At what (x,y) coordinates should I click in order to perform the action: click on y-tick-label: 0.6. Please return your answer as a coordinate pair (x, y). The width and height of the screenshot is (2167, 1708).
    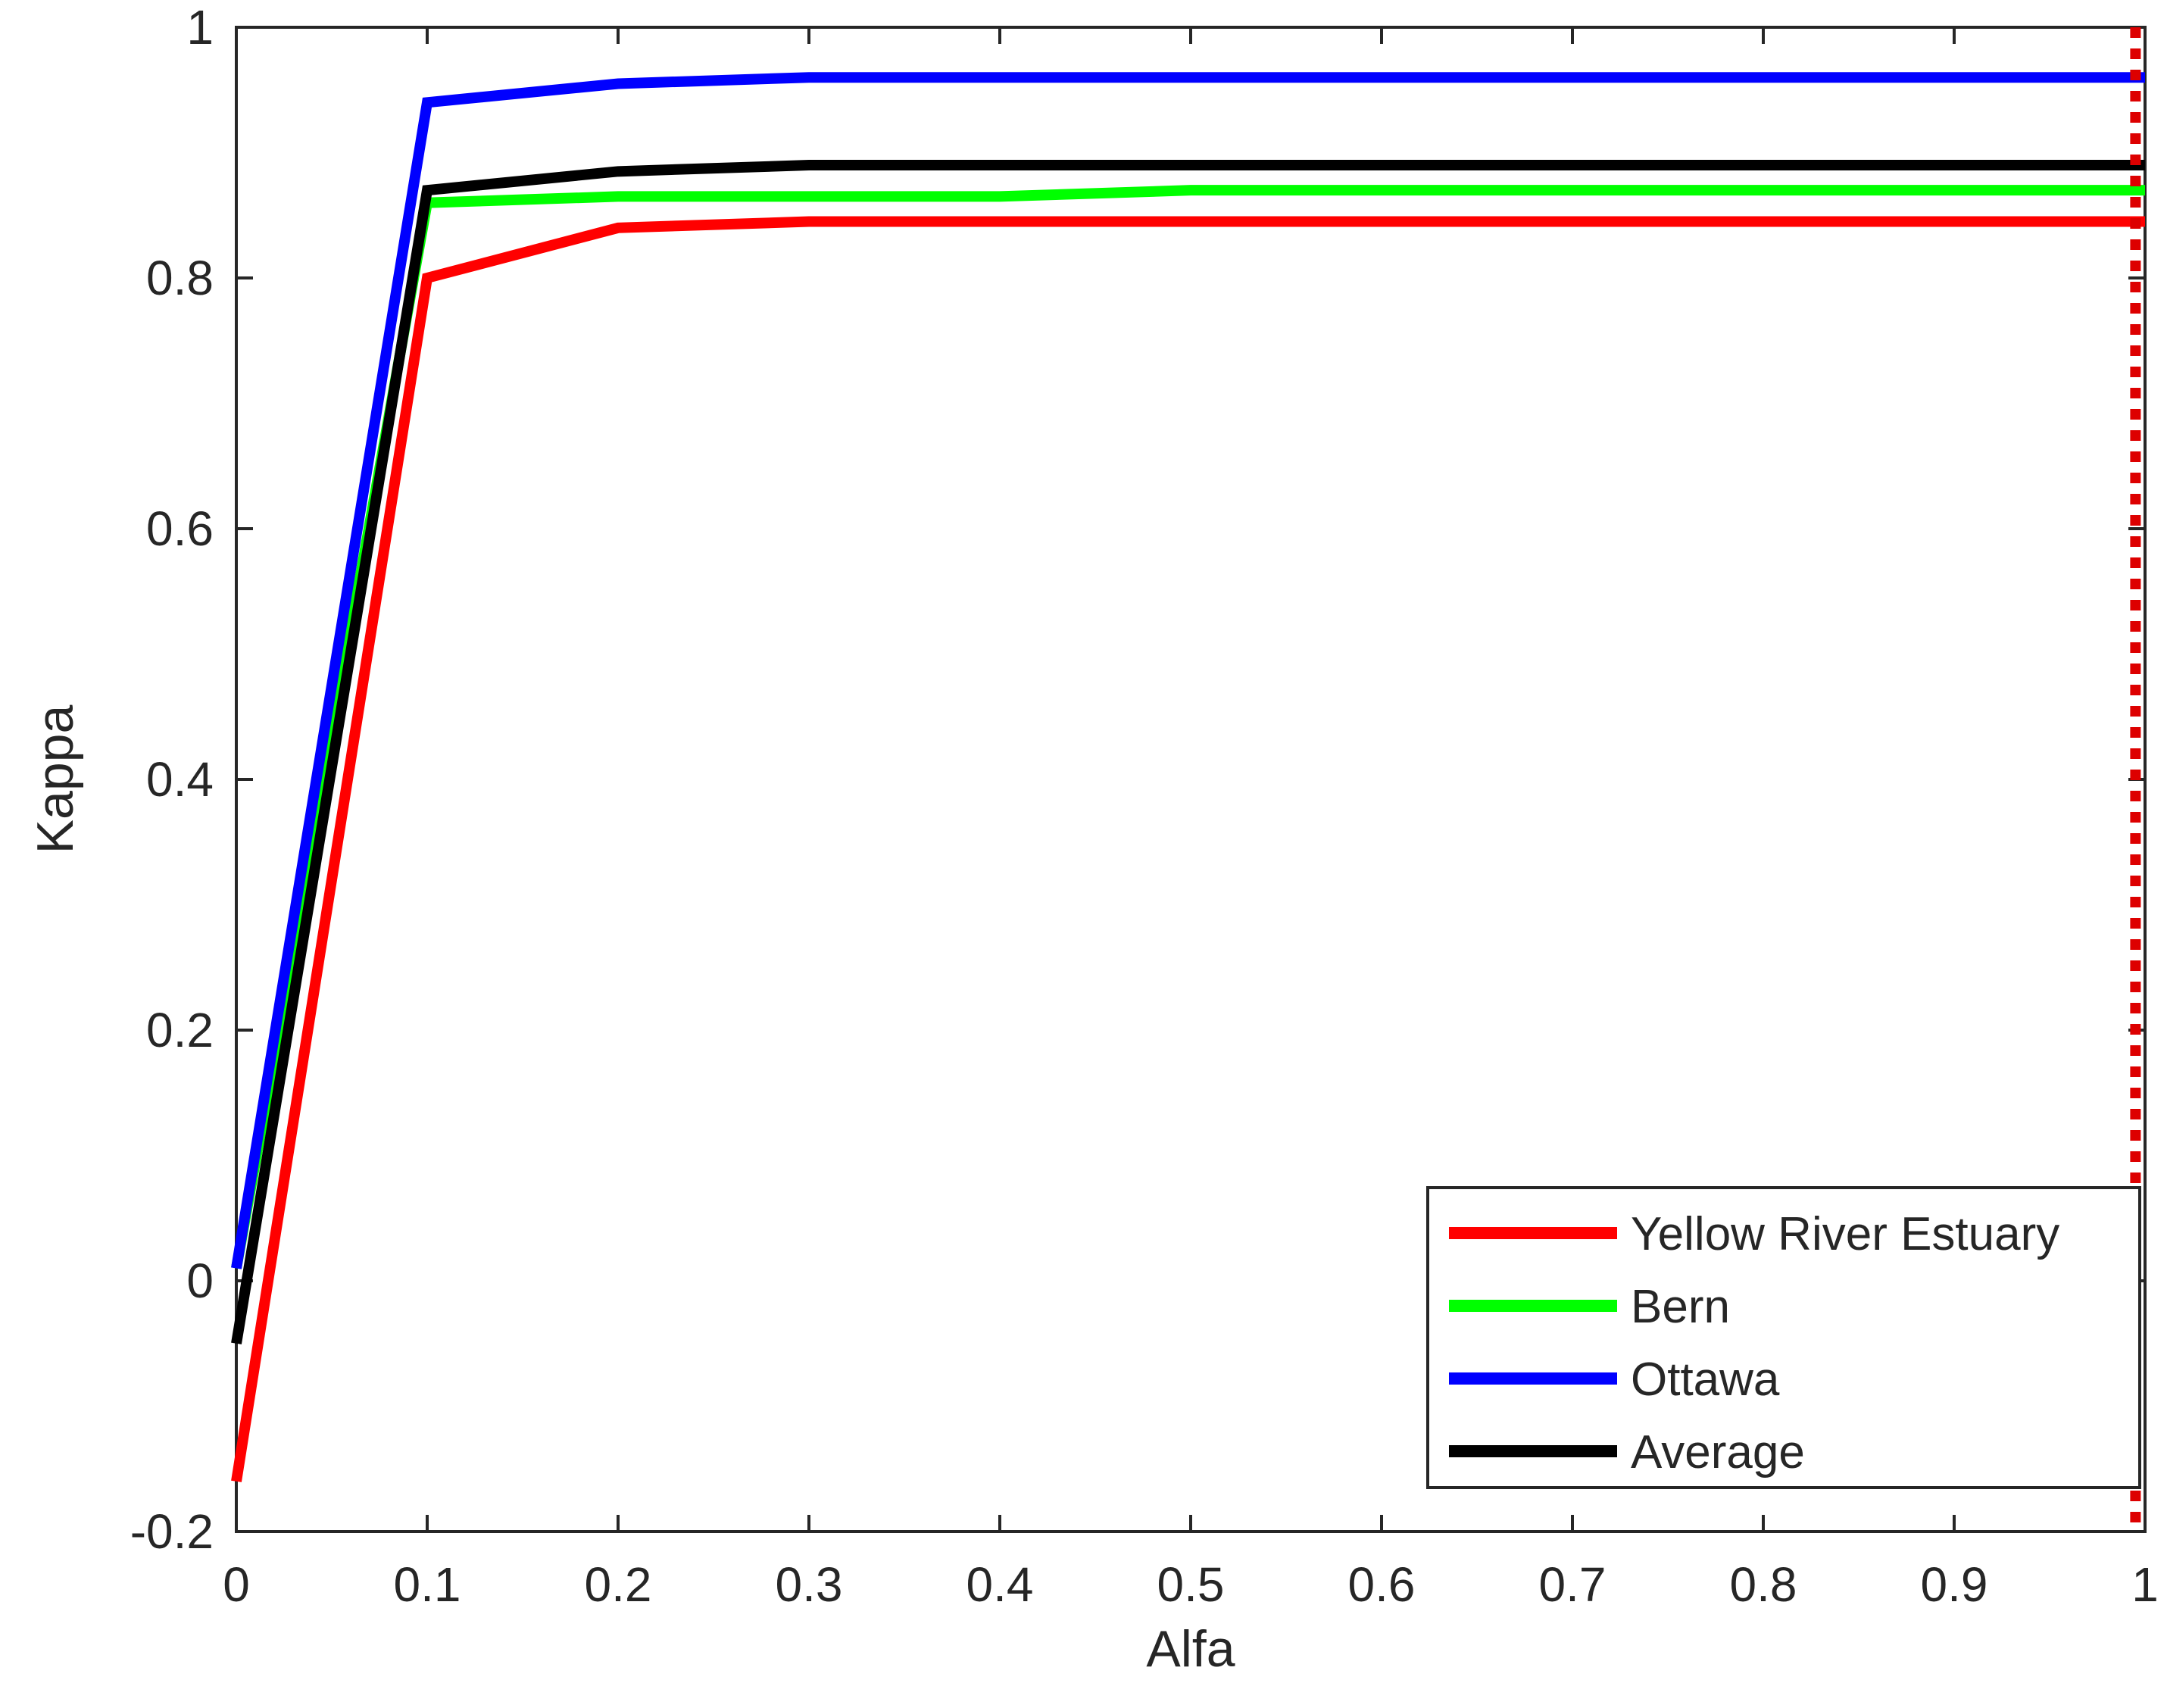
    Looking at the image, I should click on (180, 528).